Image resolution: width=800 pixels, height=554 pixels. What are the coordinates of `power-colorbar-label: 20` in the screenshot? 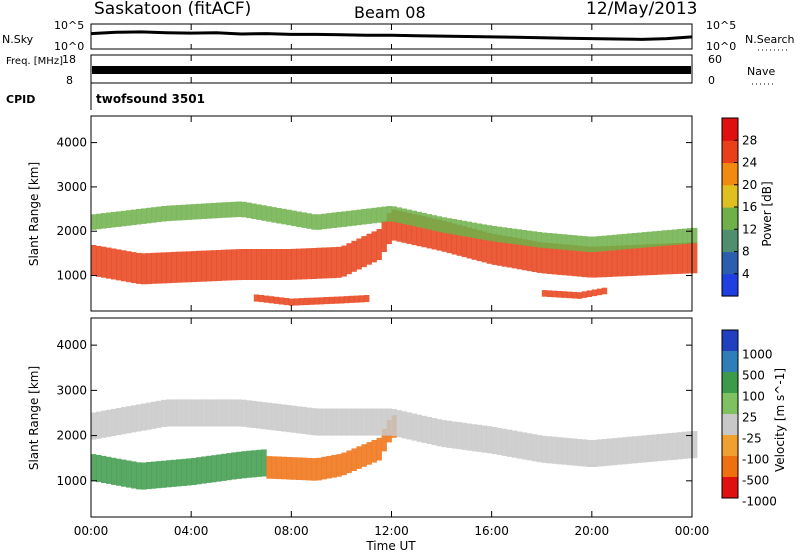 It's located at (749, 185).